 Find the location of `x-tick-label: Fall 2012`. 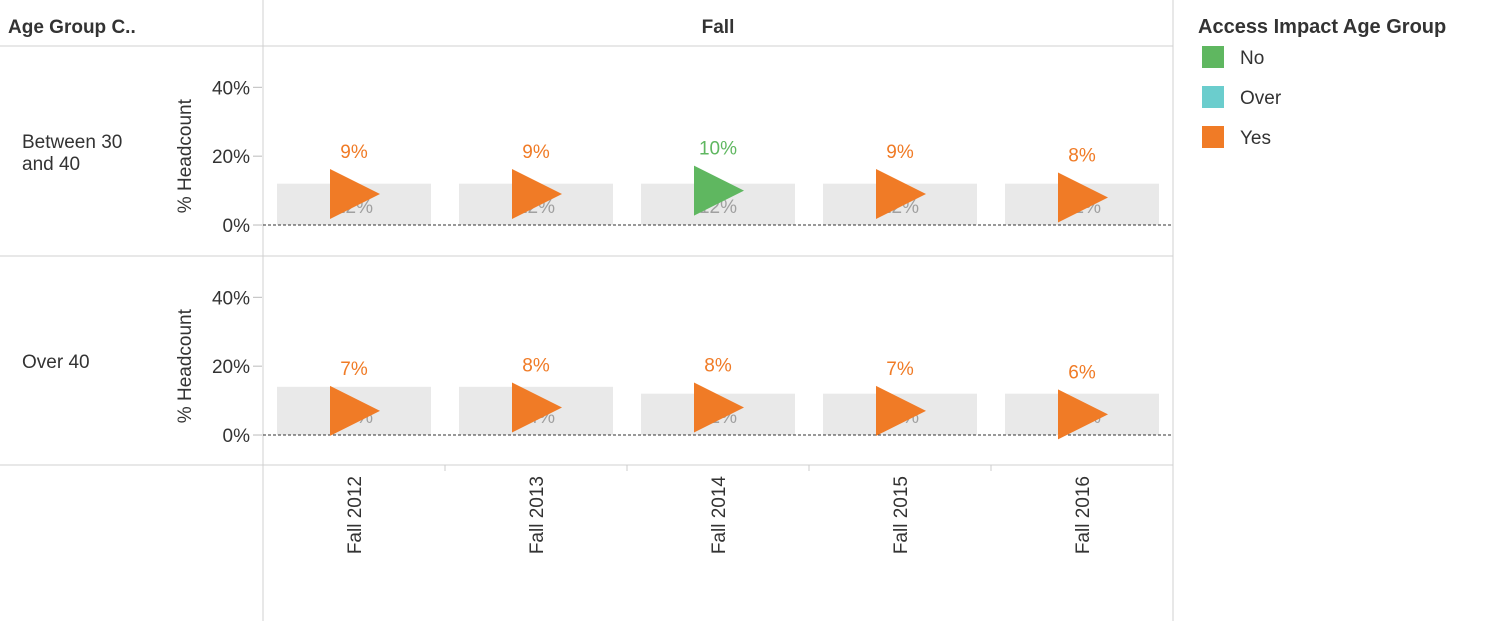

x-tick-label: Fall 2012 is located at coordinates (355, 515).